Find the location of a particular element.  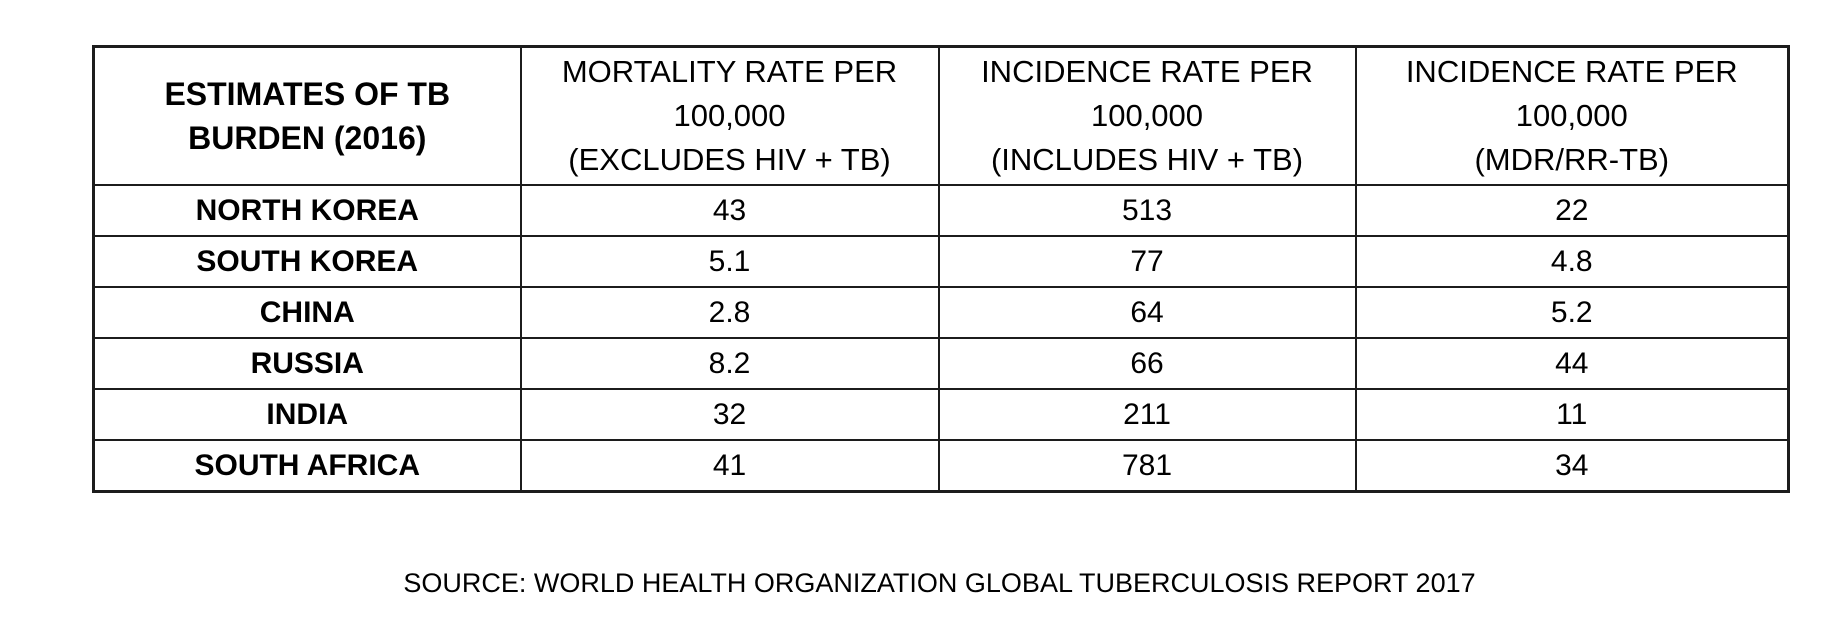

country-label: SOUTH AFRICA is located at coordinates (307, 466).